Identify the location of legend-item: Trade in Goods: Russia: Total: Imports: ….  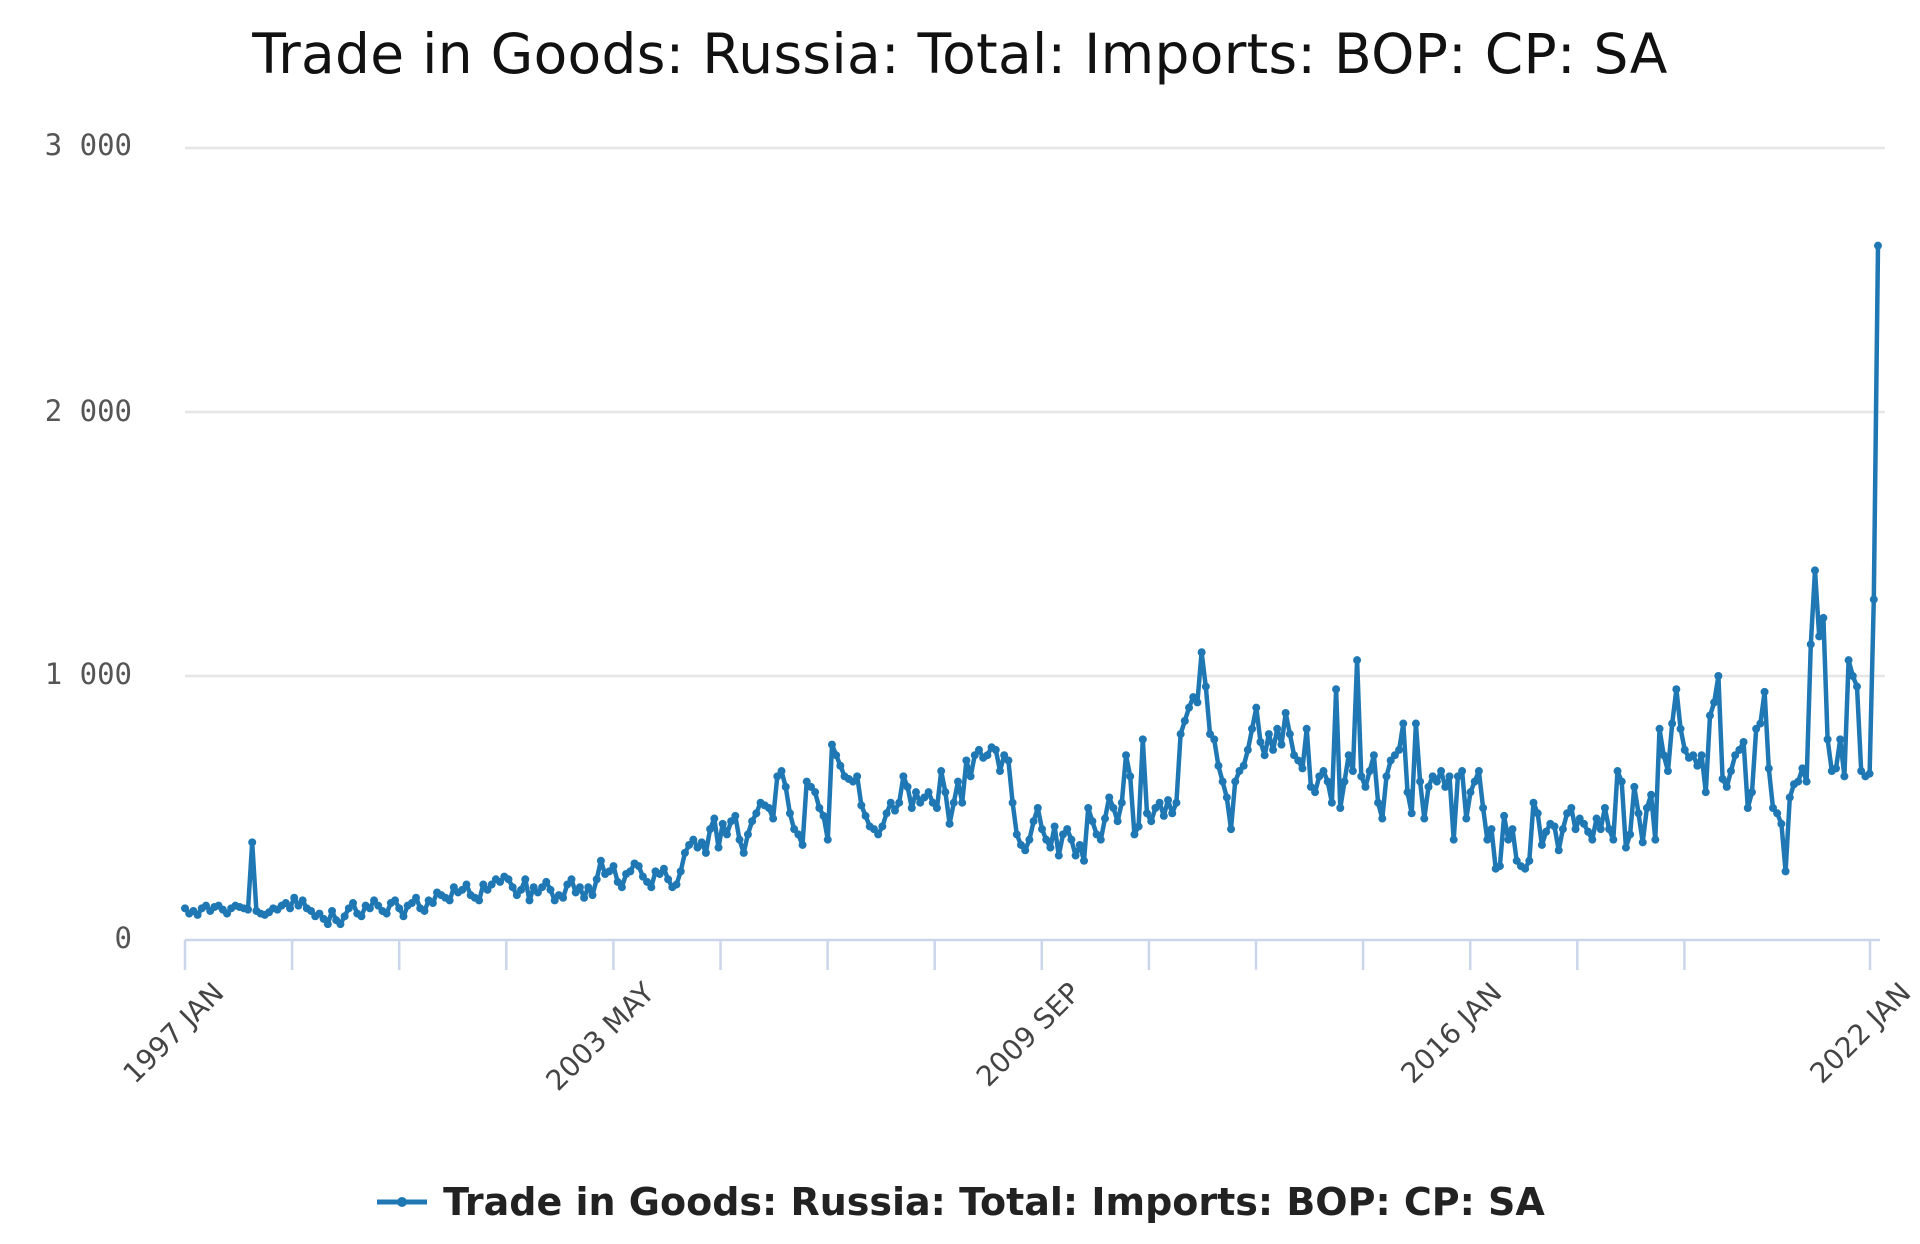
(960, 1202).